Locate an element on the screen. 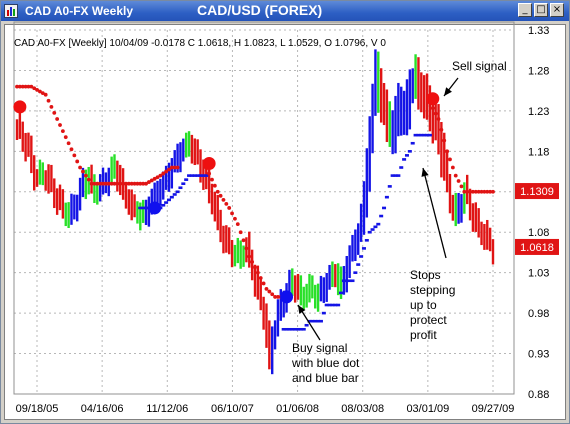  y-tick-label: 1.23 is located at coordinates (538, 112).